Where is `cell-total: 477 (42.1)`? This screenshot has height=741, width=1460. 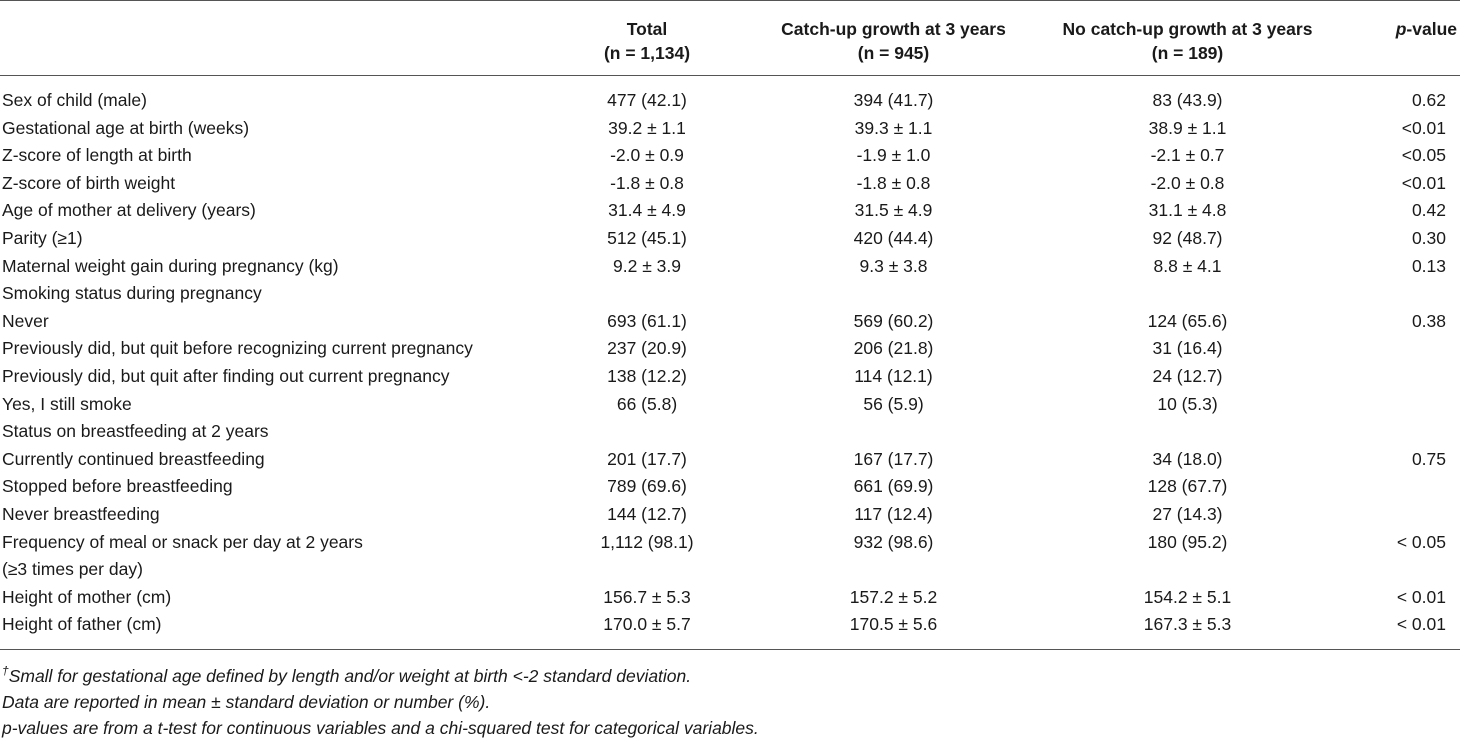 cell-total: 477 (42.1) is located at coordinates (647, 100).